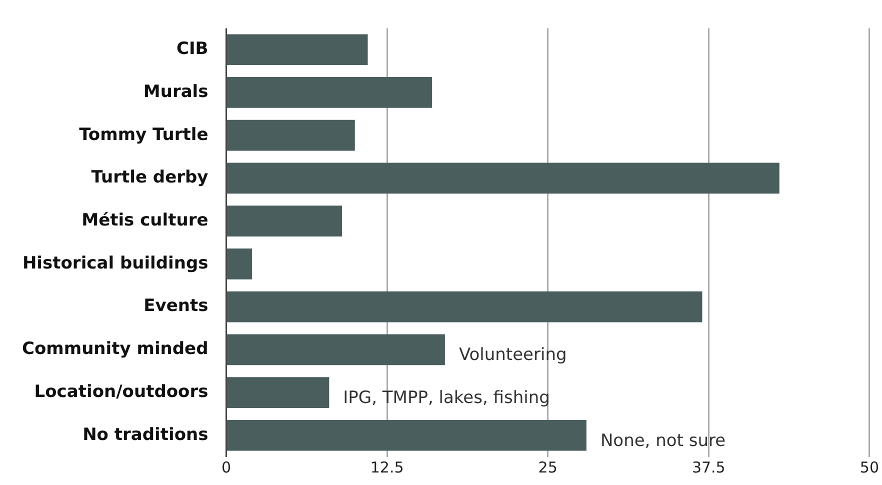 This screenshot has height=485, width=882. Describe the element at coordinates (143, 134) in the screenshot. I see `y-tick-label: Tommy Turtle` at that location.